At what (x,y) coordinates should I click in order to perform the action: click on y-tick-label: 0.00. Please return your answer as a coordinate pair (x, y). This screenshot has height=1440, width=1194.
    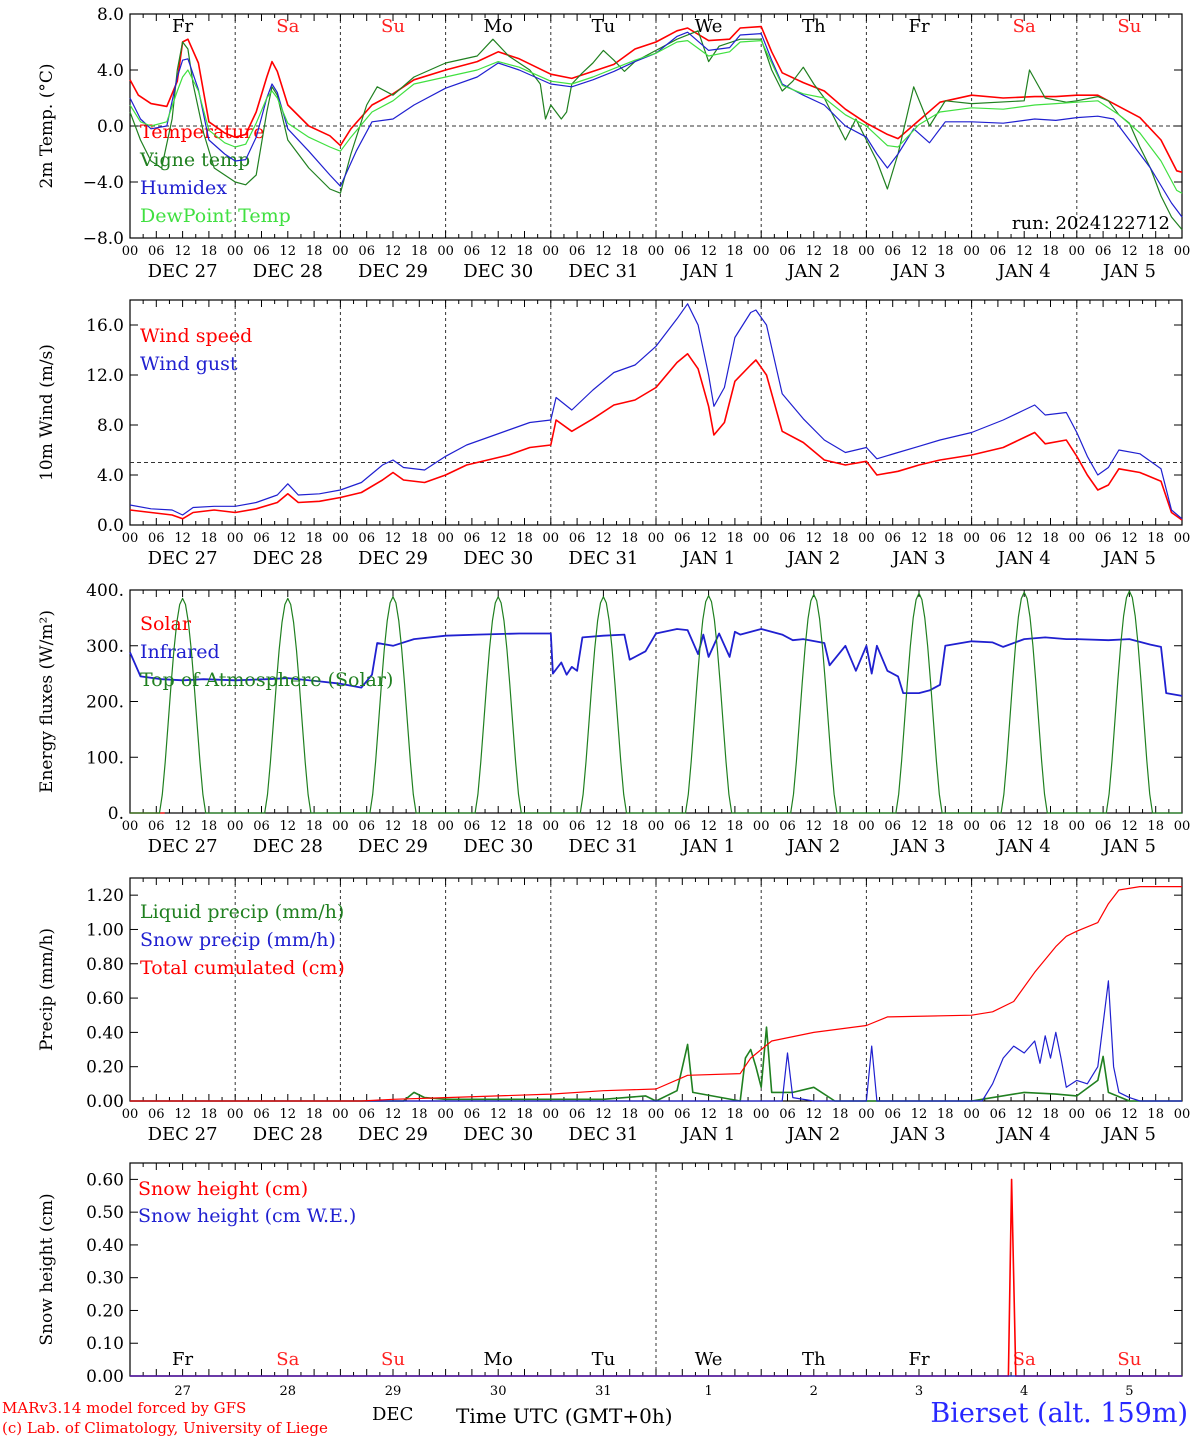
    Looking at the image, I should click on (105, 1377).